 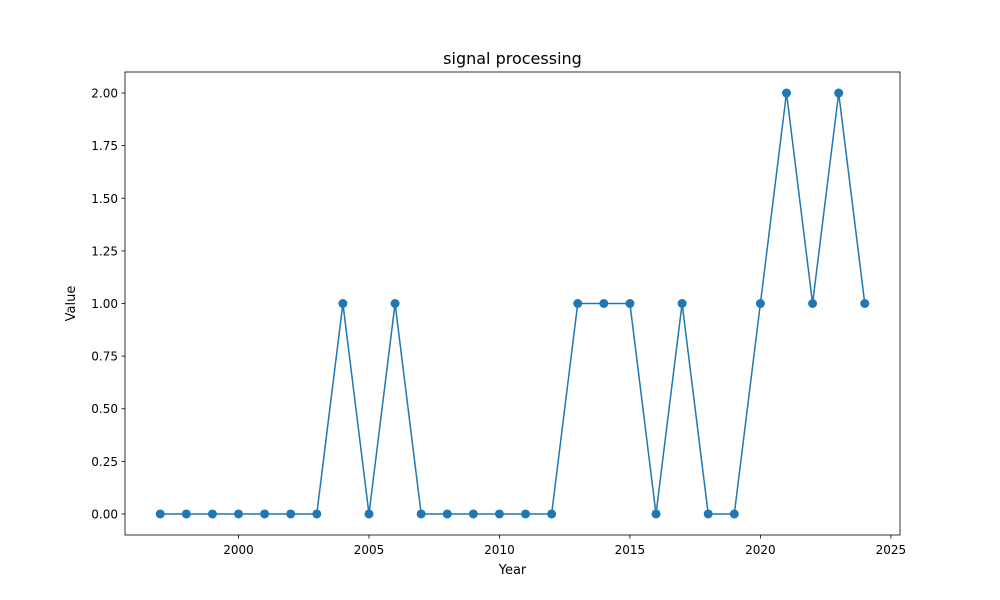 What do you see at coordinates (760, 550) in the screenshot?
I see `x-tick-label: 2020` at bounding box center [760, 550].